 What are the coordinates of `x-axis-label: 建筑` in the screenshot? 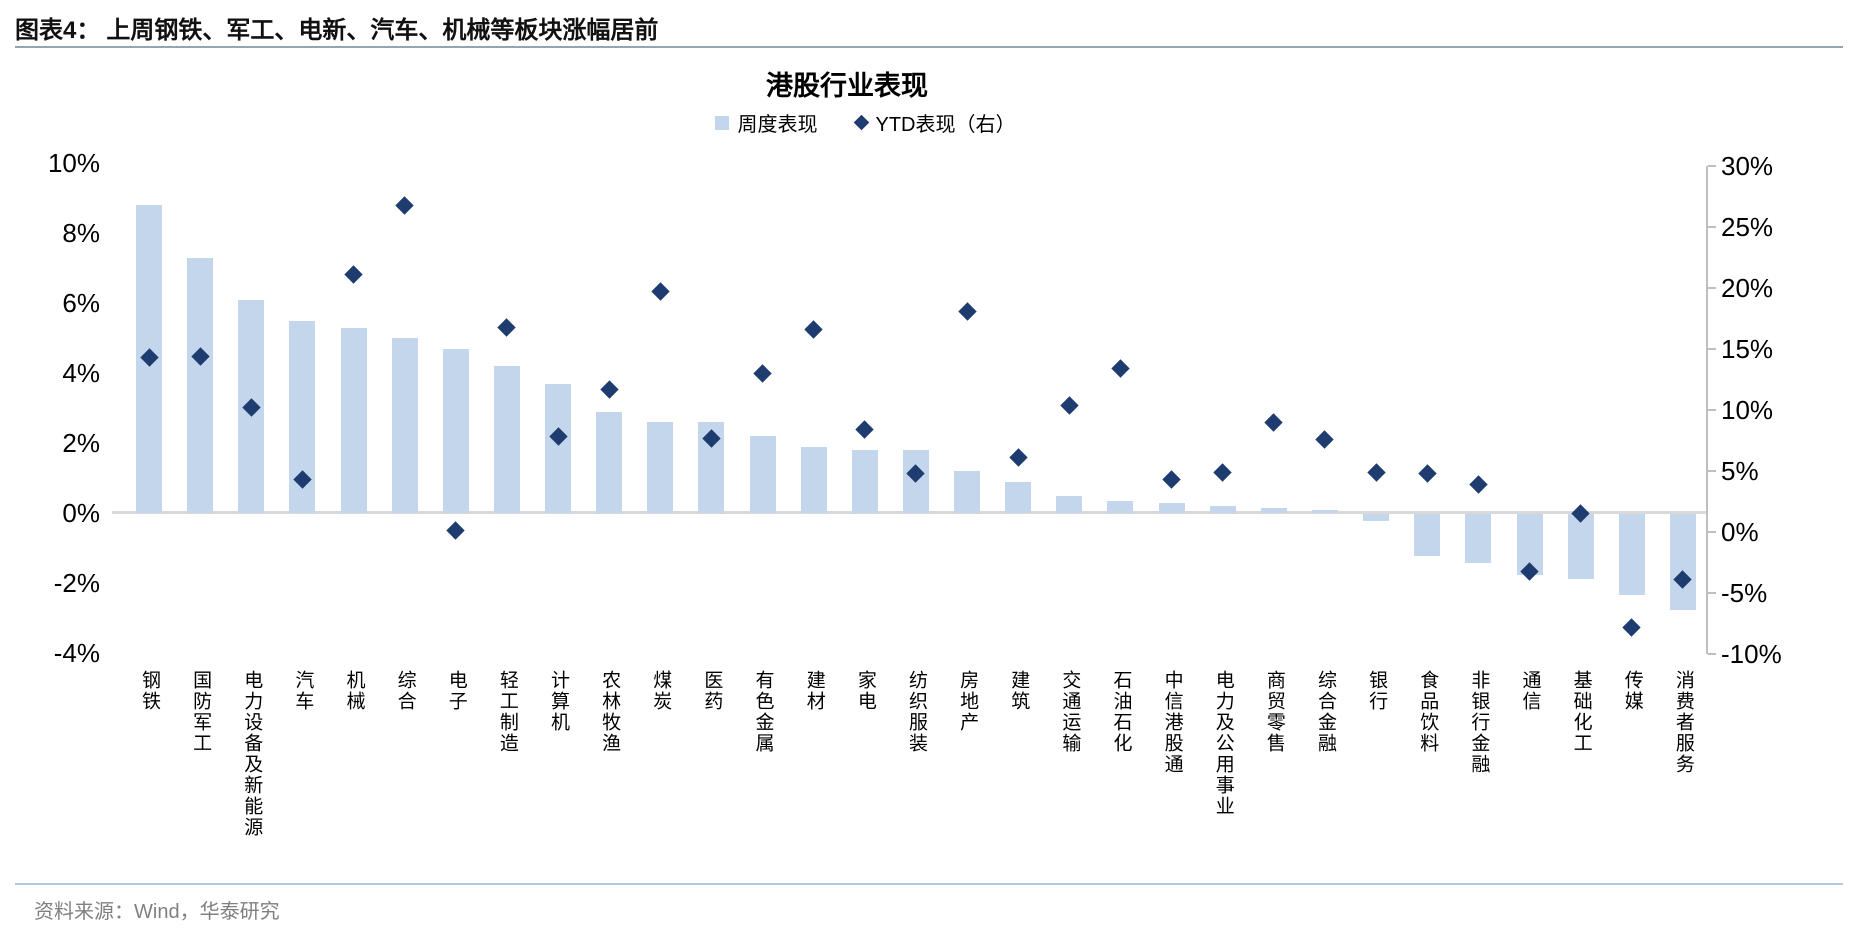 It's located at (1019, 691).